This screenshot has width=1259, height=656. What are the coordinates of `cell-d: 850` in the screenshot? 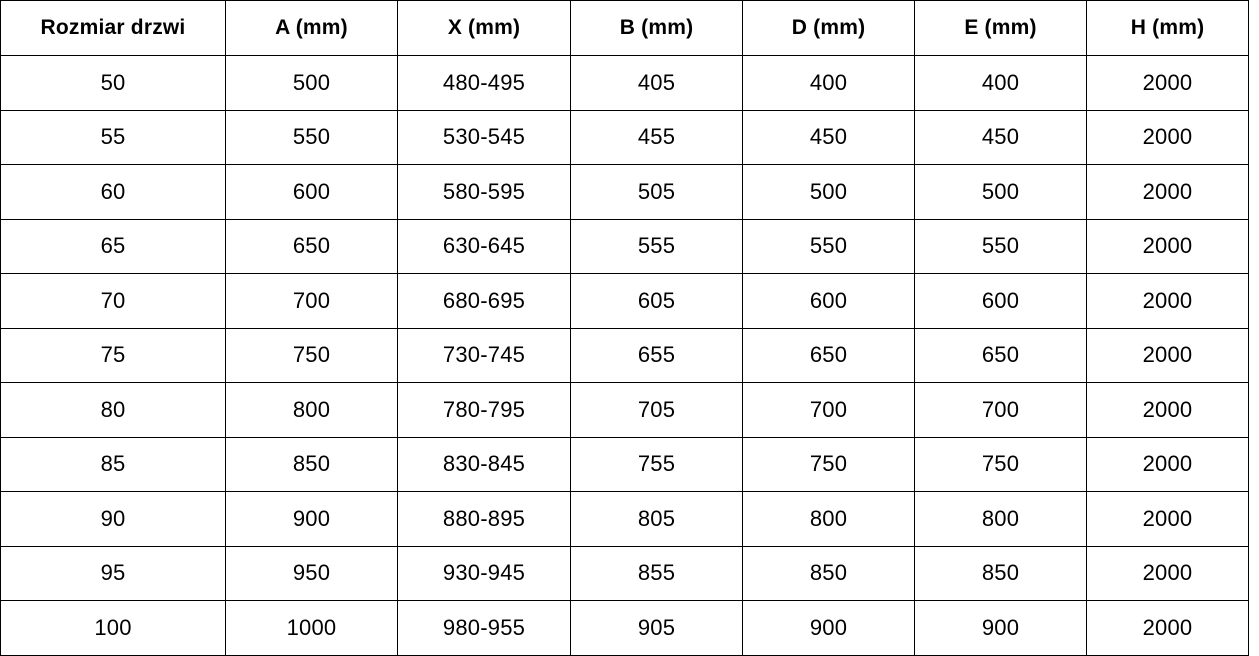 It's located at (828, 573).